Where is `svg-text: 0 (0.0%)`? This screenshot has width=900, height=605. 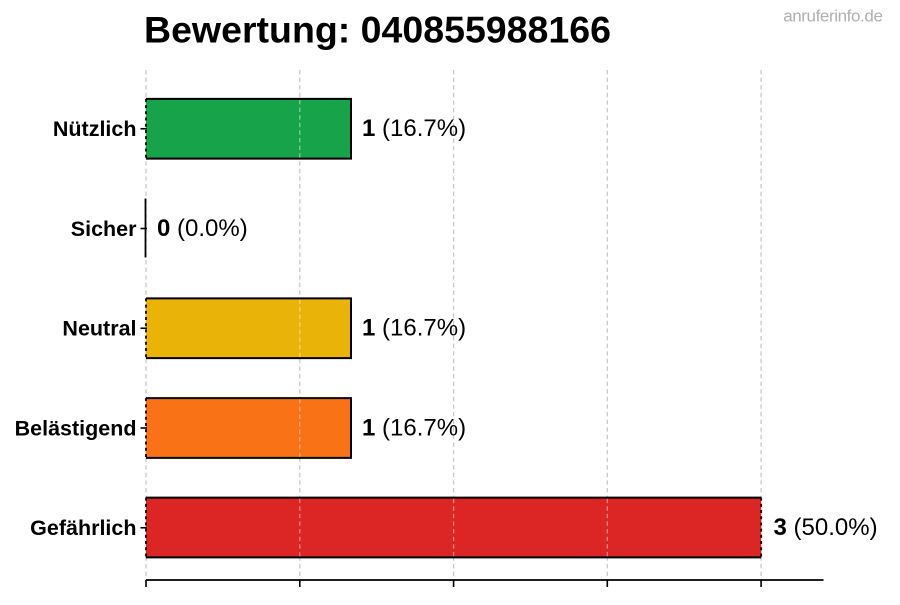
svg-text: 0 (0.0%) is located at coordinates (202, 228).